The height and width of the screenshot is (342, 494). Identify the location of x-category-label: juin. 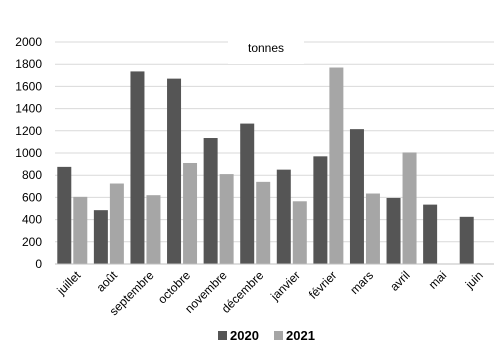
(474, 280).